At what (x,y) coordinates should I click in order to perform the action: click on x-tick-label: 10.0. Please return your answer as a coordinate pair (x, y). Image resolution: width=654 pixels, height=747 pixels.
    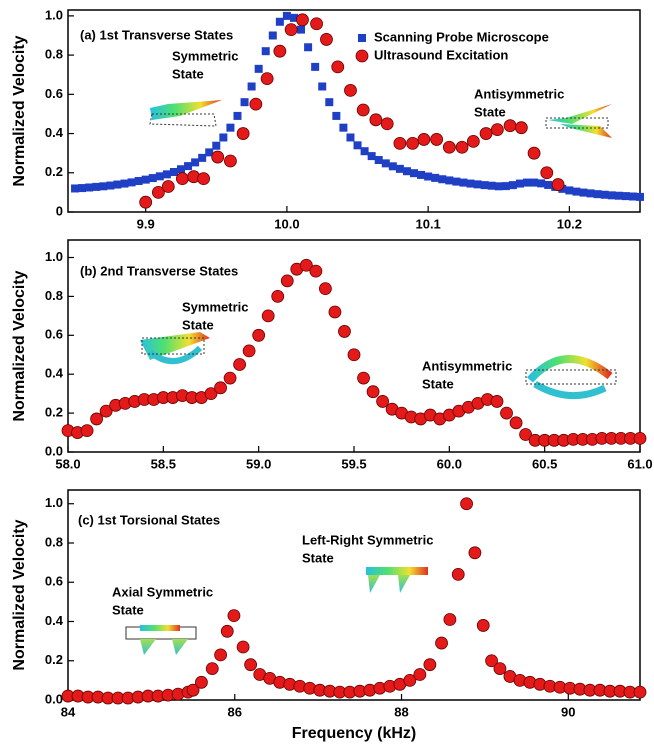
    Looking at the image, I should click on (286, 223).